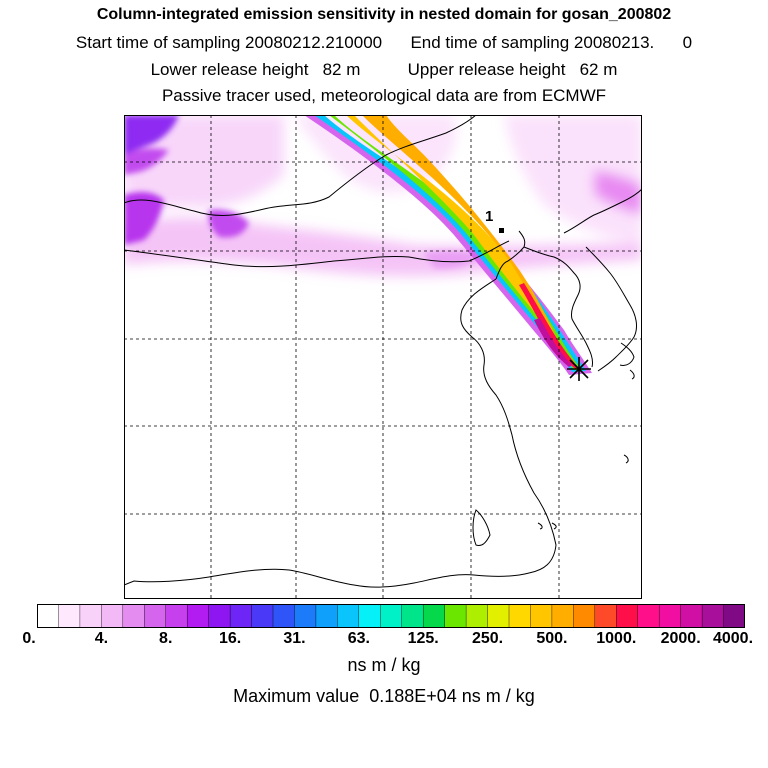 This screenshot has height=768, width=768. Describe the element at coordinates (616, 638) in the screenshot. I see `colorbar-tick-label: 1000.` at that location.